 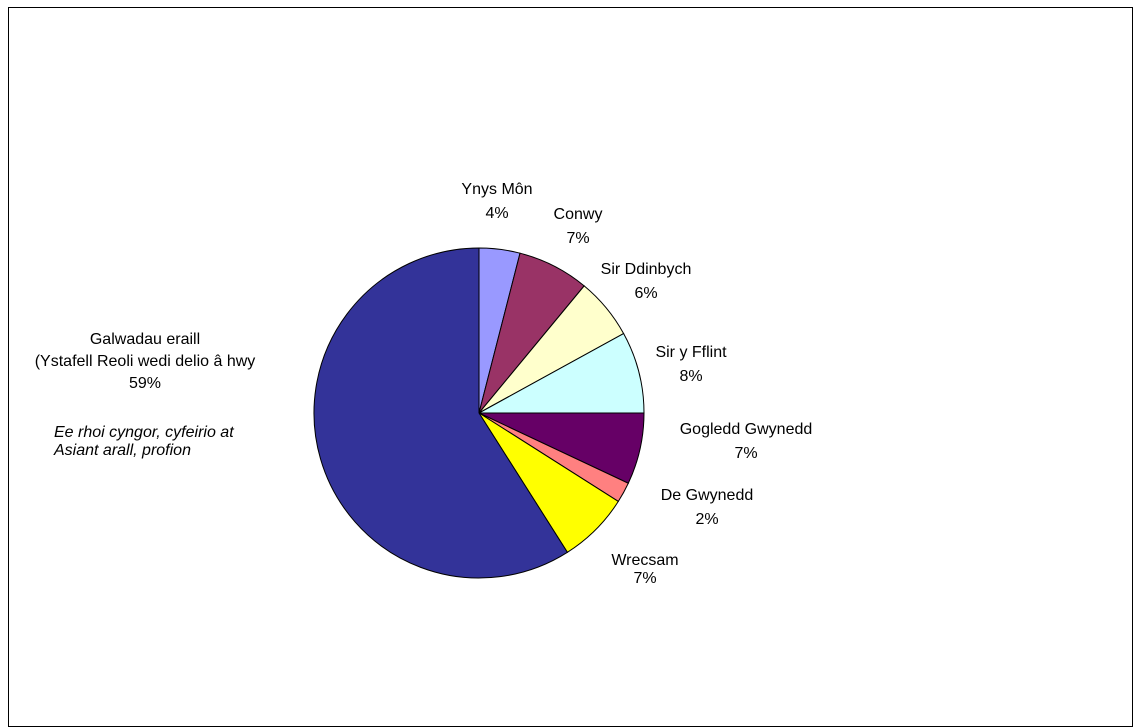 What do you see at coordinates (578, 226) in the screenshot?
I see `slice-label: Conwy 7%` at bounding box center [578, 226].